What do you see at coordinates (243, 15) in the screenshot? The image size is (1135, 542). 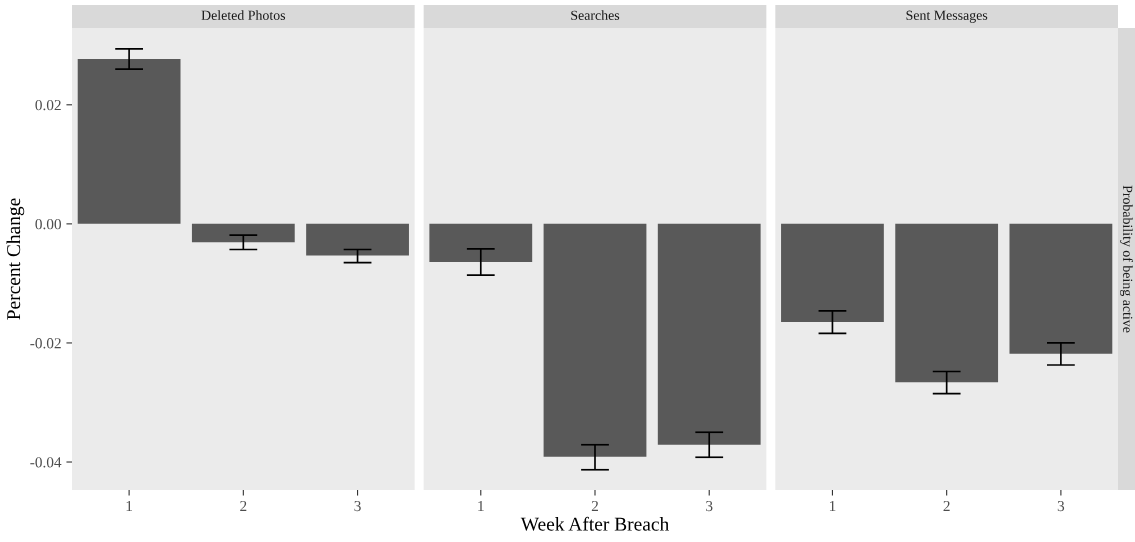 I see `chart-title: Deleted Photos` at bounding box center [243, 15].